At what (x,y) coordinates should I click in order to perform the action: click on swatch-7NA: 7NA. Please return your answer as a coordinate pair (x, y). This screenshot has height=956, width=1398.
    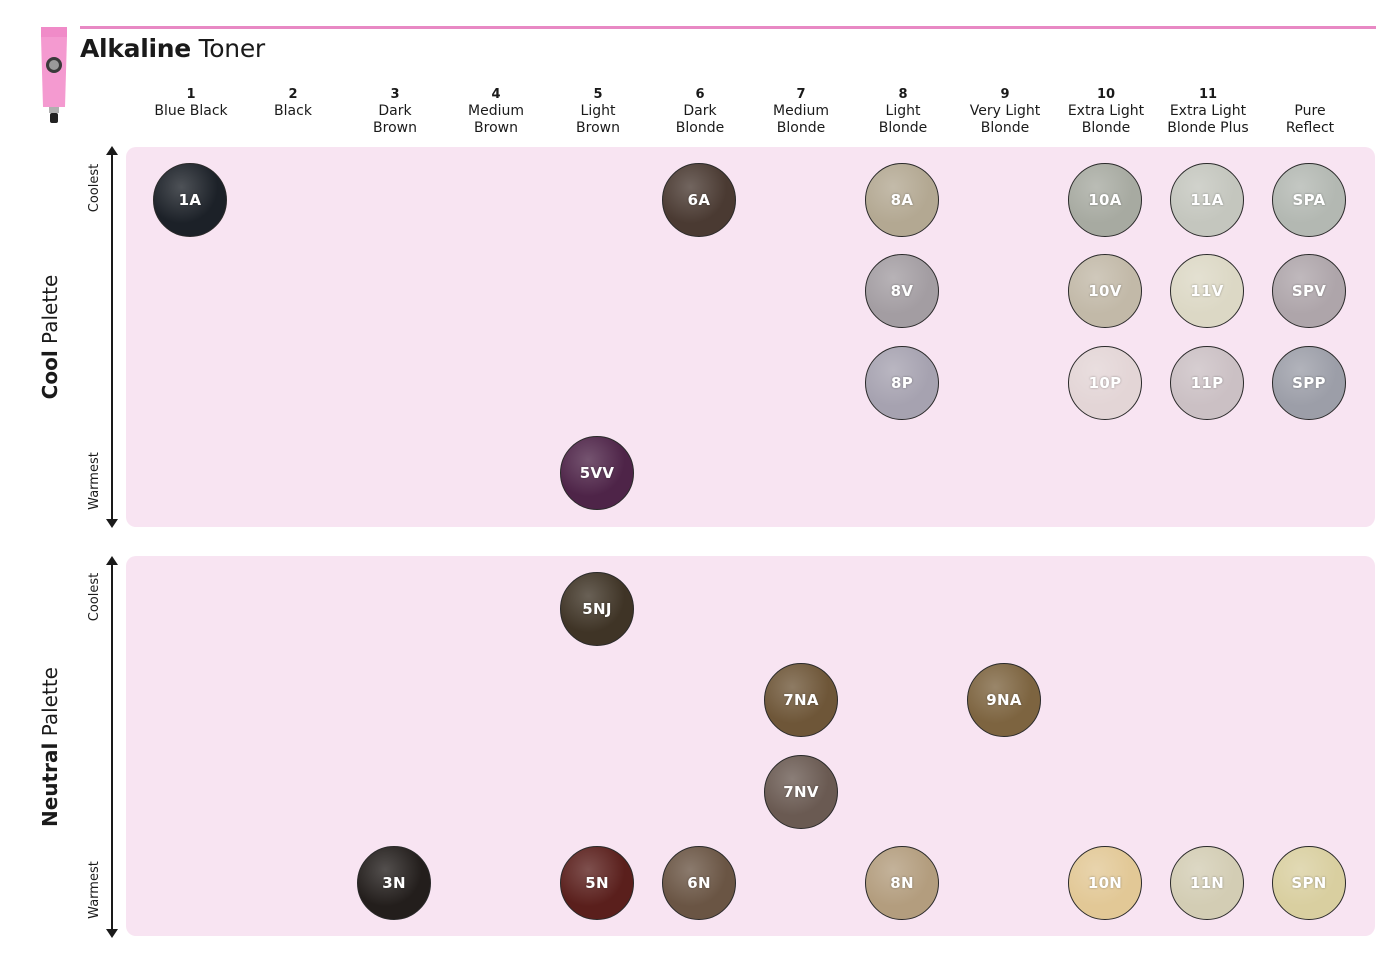
    Looking at the image, I should click on (801, 700).